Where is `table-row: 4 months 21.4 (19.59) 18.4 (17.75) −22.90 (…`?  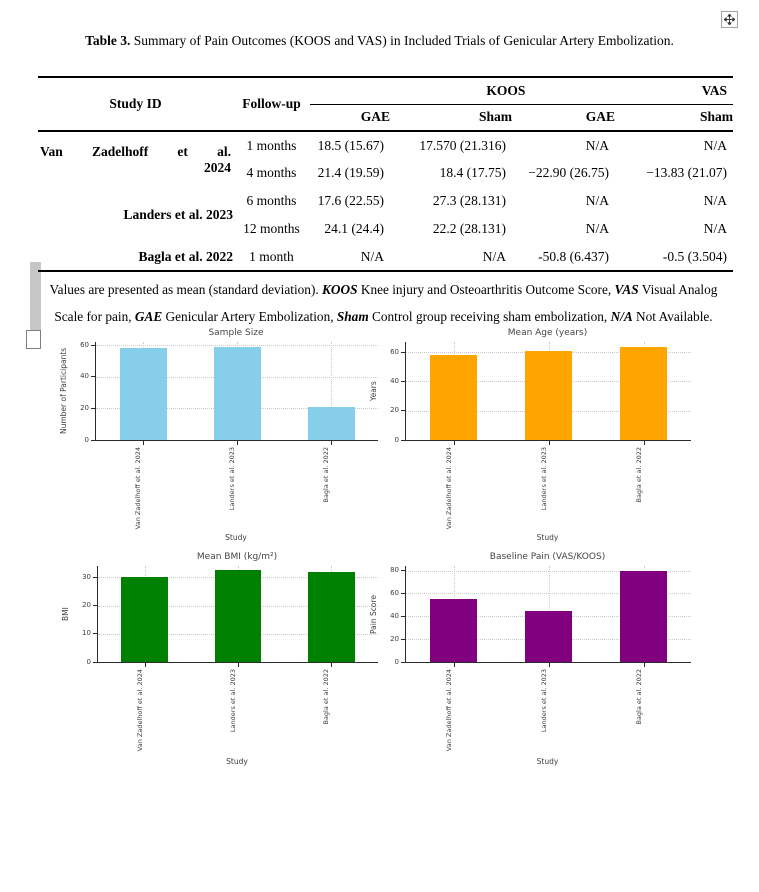
table-row: 4 months 21.4 (19.59) 18.4 (17.75) −22.90 (… is located at coordinates (385, 173).